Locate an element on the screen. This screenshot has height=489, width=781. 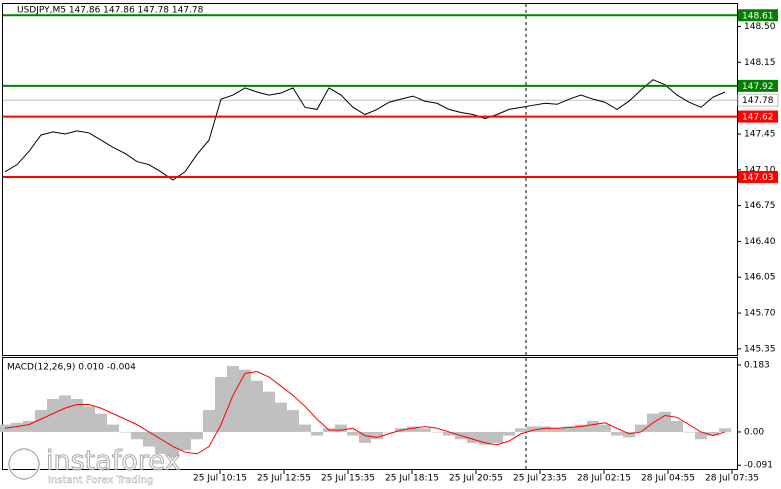
x-tick-label: 28 Jul 02:15 is located at coordinates (604, 479).